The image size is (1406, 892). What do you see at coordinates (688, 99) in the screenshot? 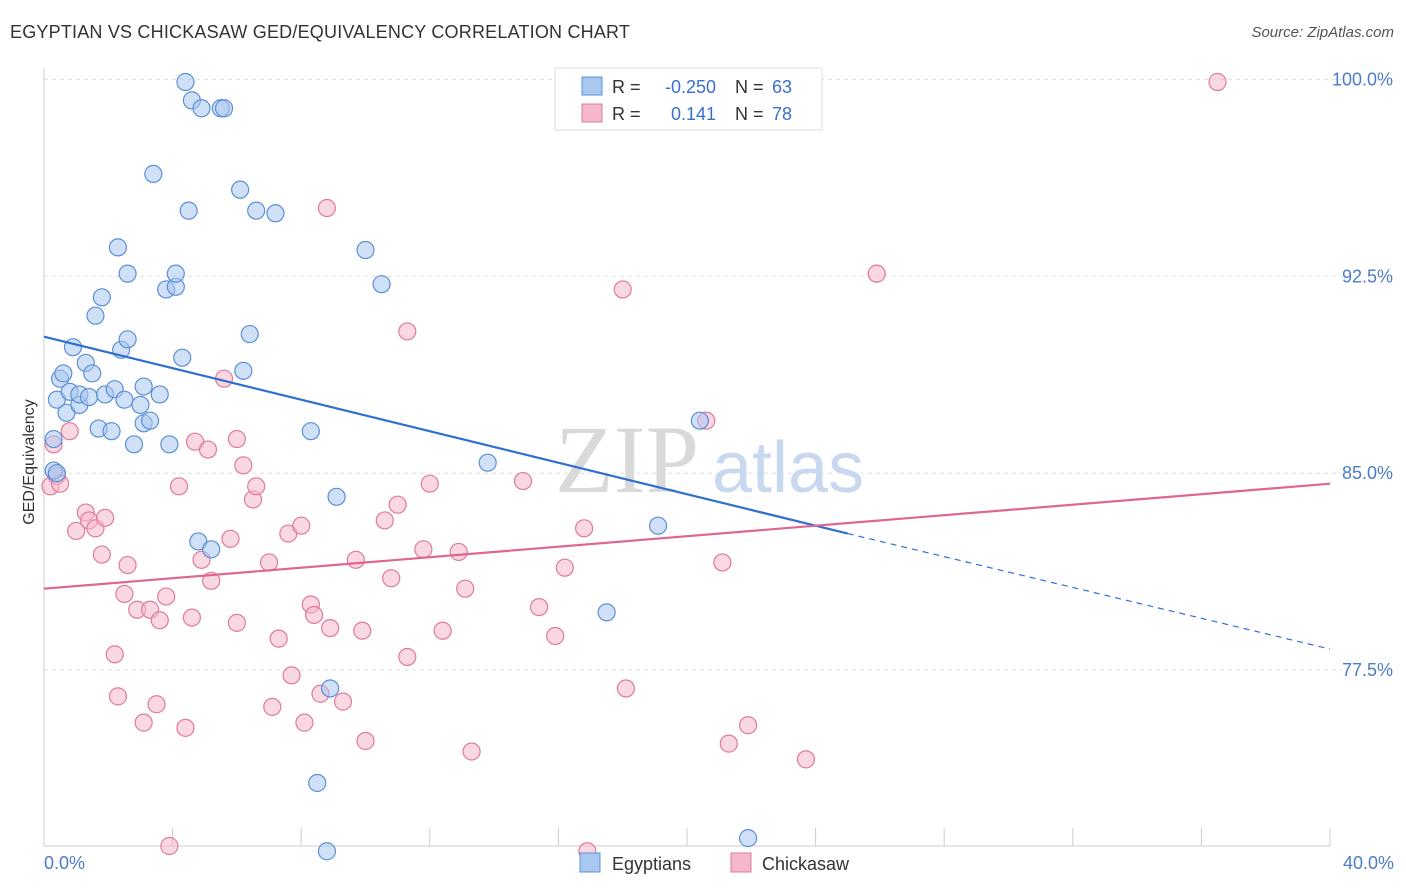
I see `correlation-legend: R = -0.250 N = 63 R = 0.141 N = 78` at bounding box center [688, 99].